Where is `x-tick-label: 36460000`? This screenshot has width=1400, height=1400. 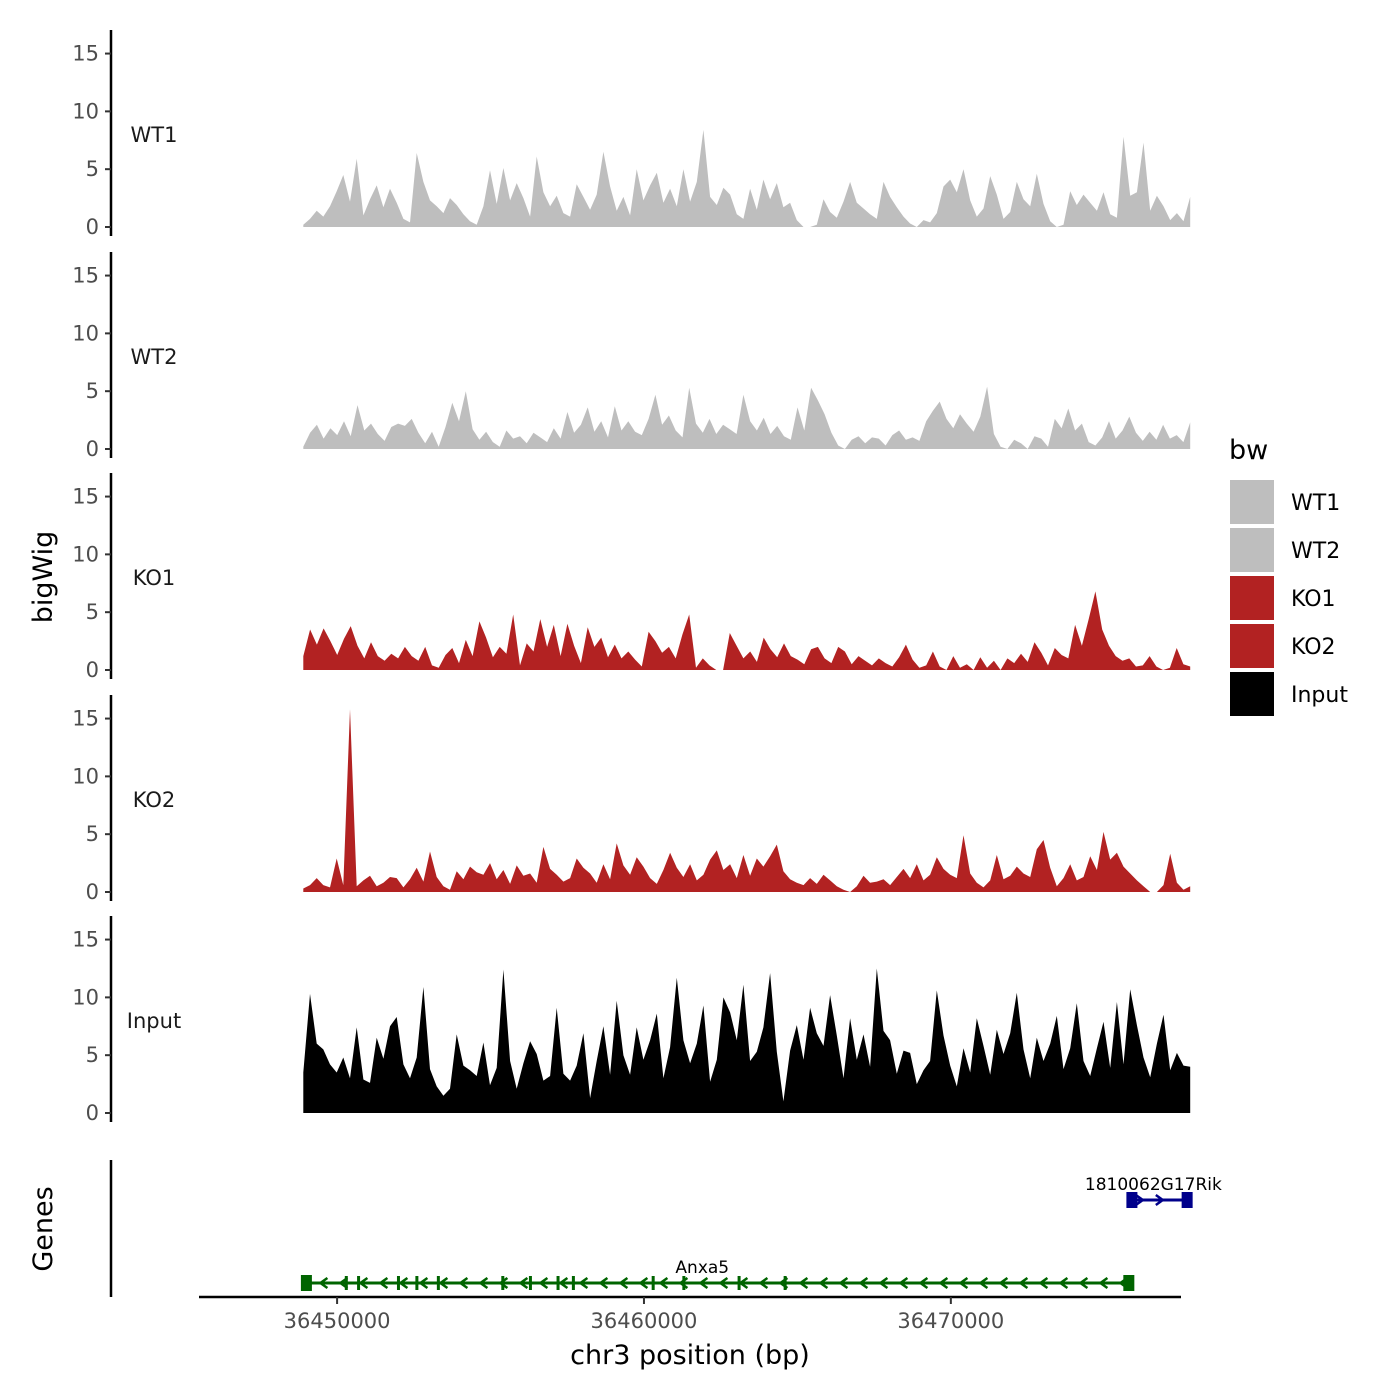 x-tick-label: 36460000 is located at coordinates (644, 1321).